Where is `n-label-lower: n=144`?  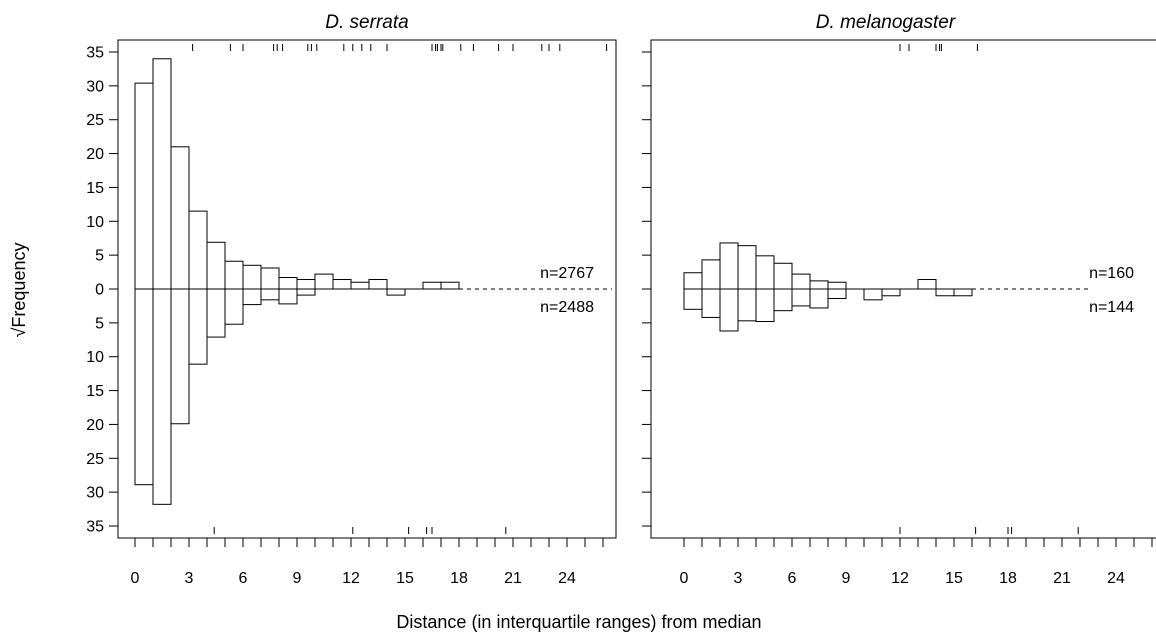
n-label-lower: n=144 is located at coordinates (1111, 307).